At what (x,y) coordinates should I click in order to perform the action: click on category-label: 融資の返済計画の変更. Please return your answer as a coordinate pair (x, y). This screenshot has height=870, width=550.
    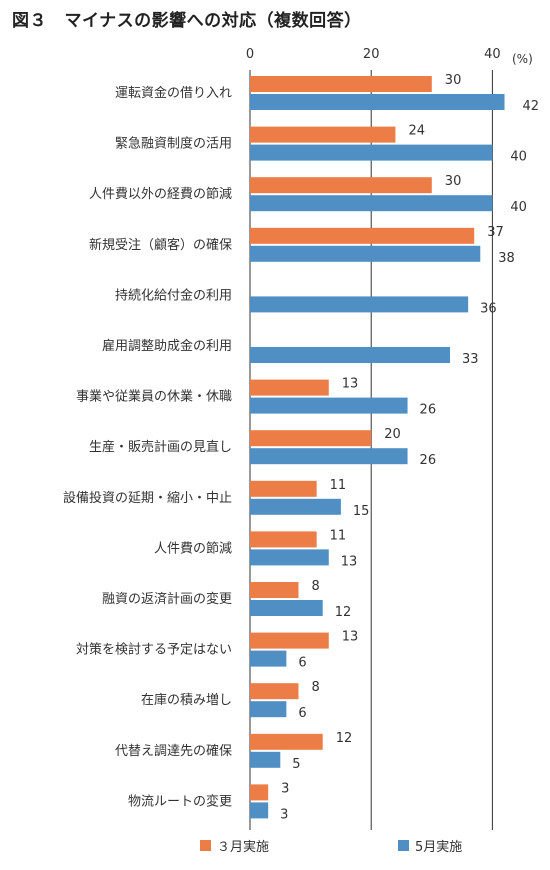
    Looking at the image, I should click on (167, 599).